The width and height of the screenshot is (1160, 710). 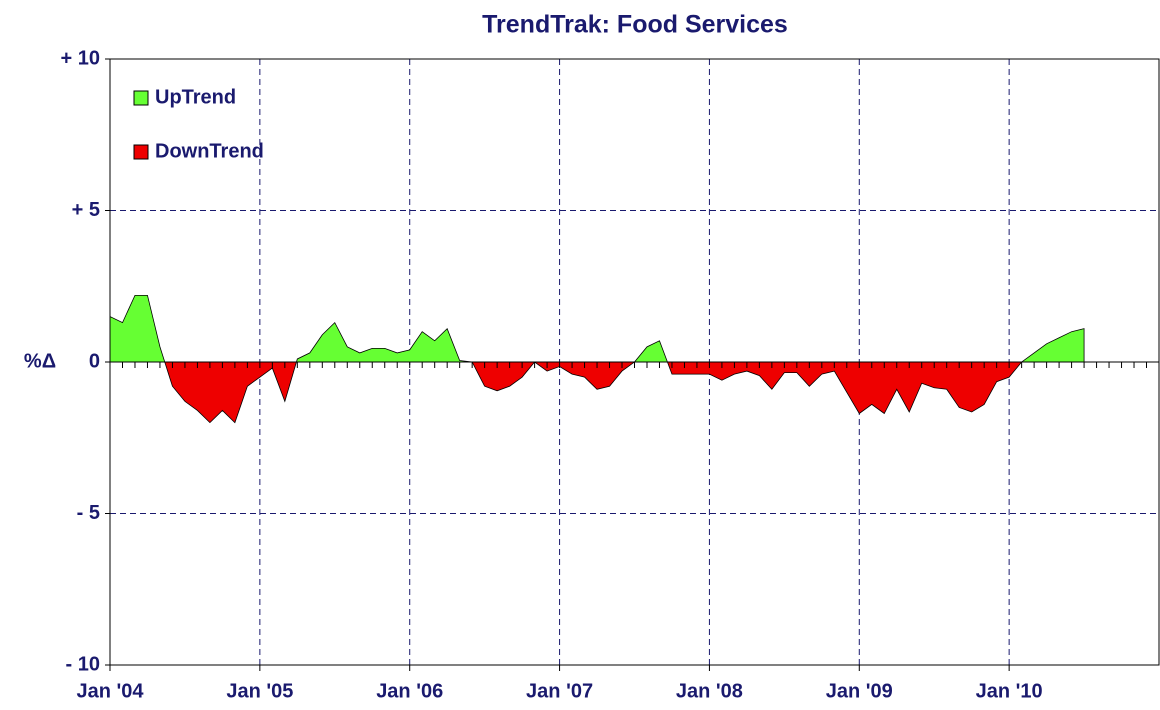 I want to click on y-axis-label: %Δ, so click(x=40, y=361).